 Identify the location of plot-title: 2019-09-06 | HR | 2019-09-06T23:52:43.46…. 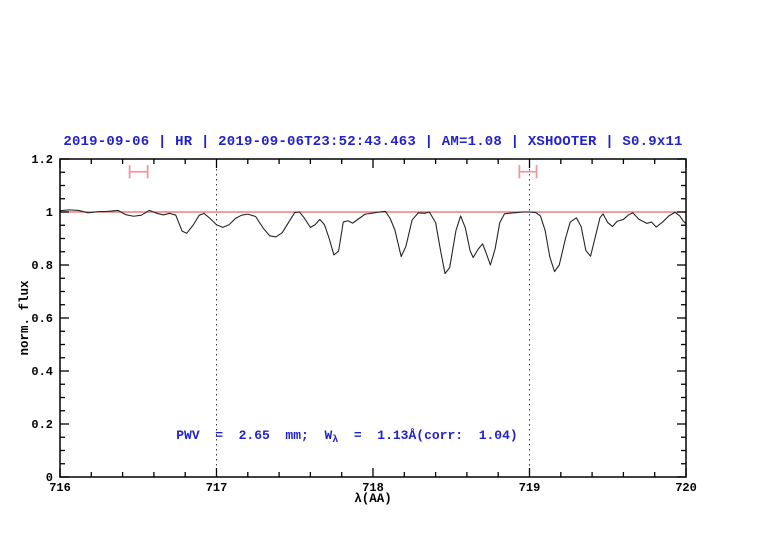
(373, 142).